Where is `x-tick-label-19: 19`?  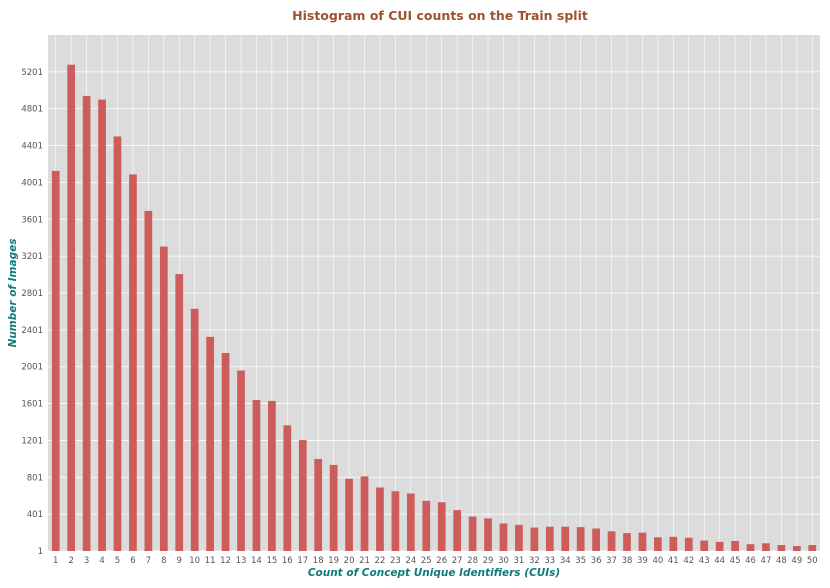
x-tick-label-19: 19 is located at coordinates (333, 561).